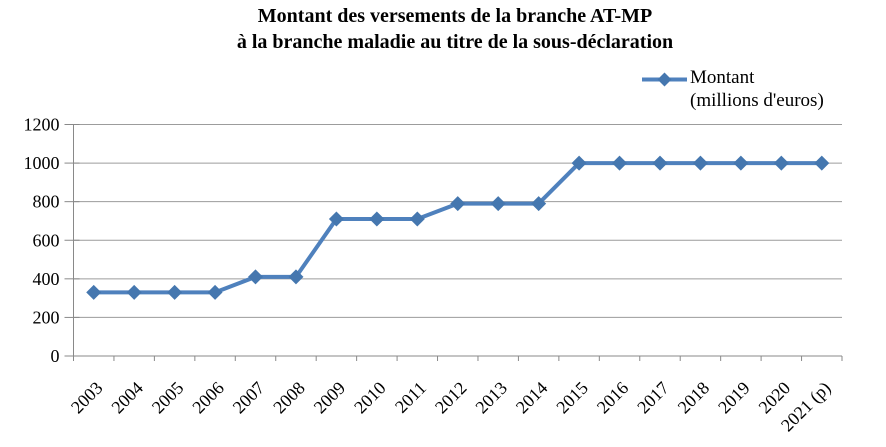  Describe the element at coordinates (694, 398) in the screenshot. I see `x-axis-label: 2018` at that location.